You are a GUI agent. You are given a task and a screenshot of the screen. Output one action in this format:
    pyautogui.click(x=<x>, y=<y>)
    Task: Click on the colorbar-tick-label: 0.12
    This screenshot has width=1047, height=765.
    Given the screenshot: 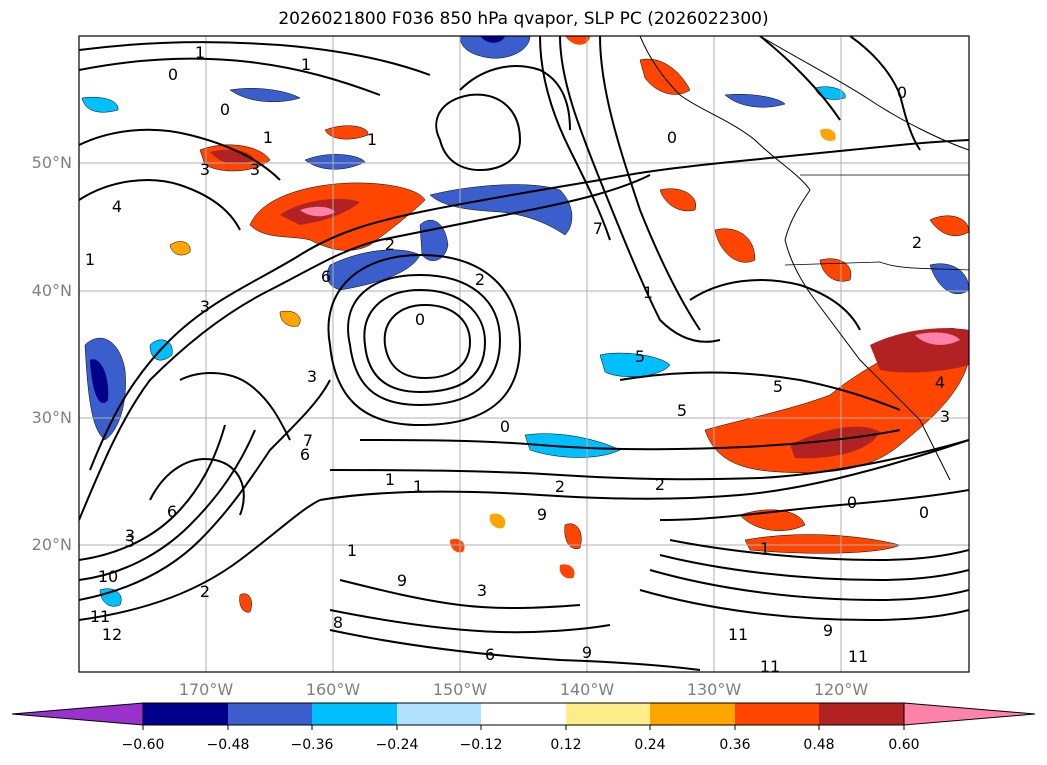 What is the action you would take?
    pyautogui.click(x=566, y=745)
    